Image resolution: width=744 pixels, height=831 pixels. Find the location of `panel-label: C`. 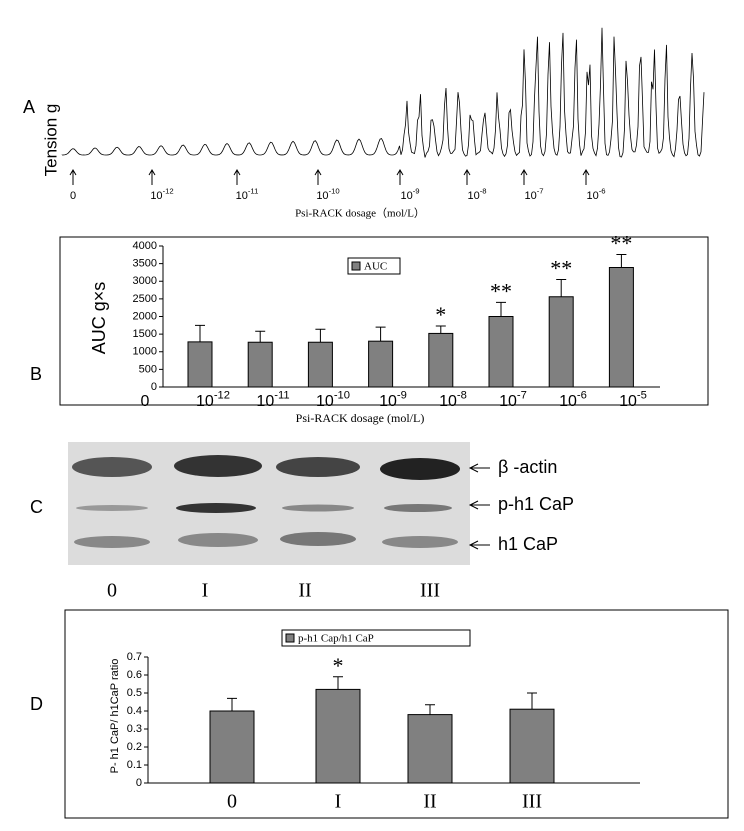

panel-label: C is located at coordinates (36, 507).